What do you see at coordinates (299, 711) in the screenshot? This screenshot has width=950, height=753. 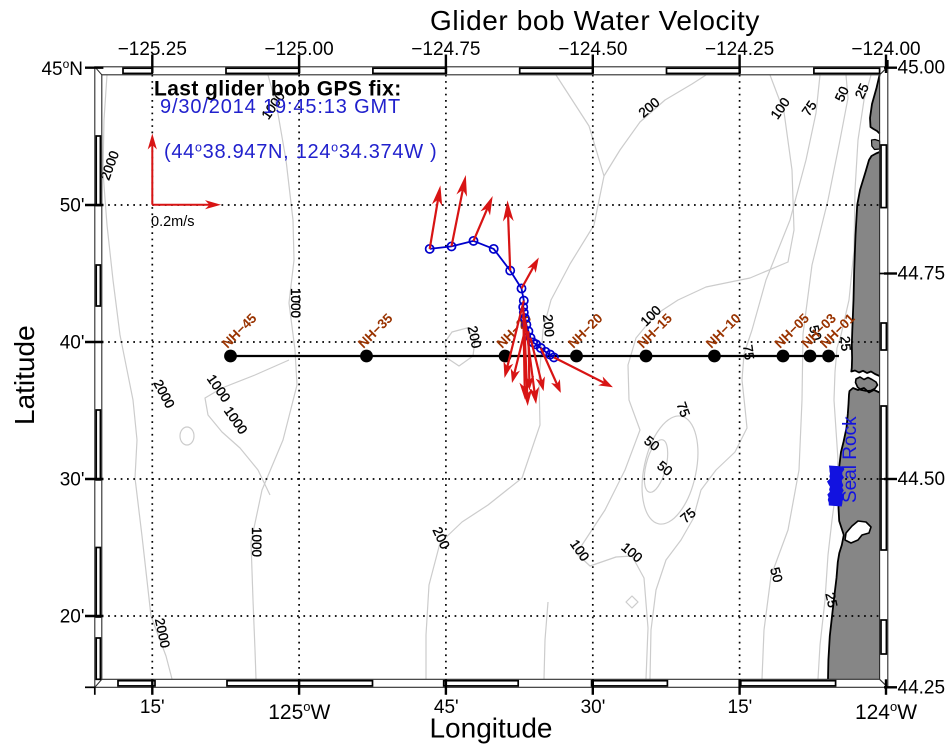 I see `svg-text: 125oW` at bounding box center [299, 711].